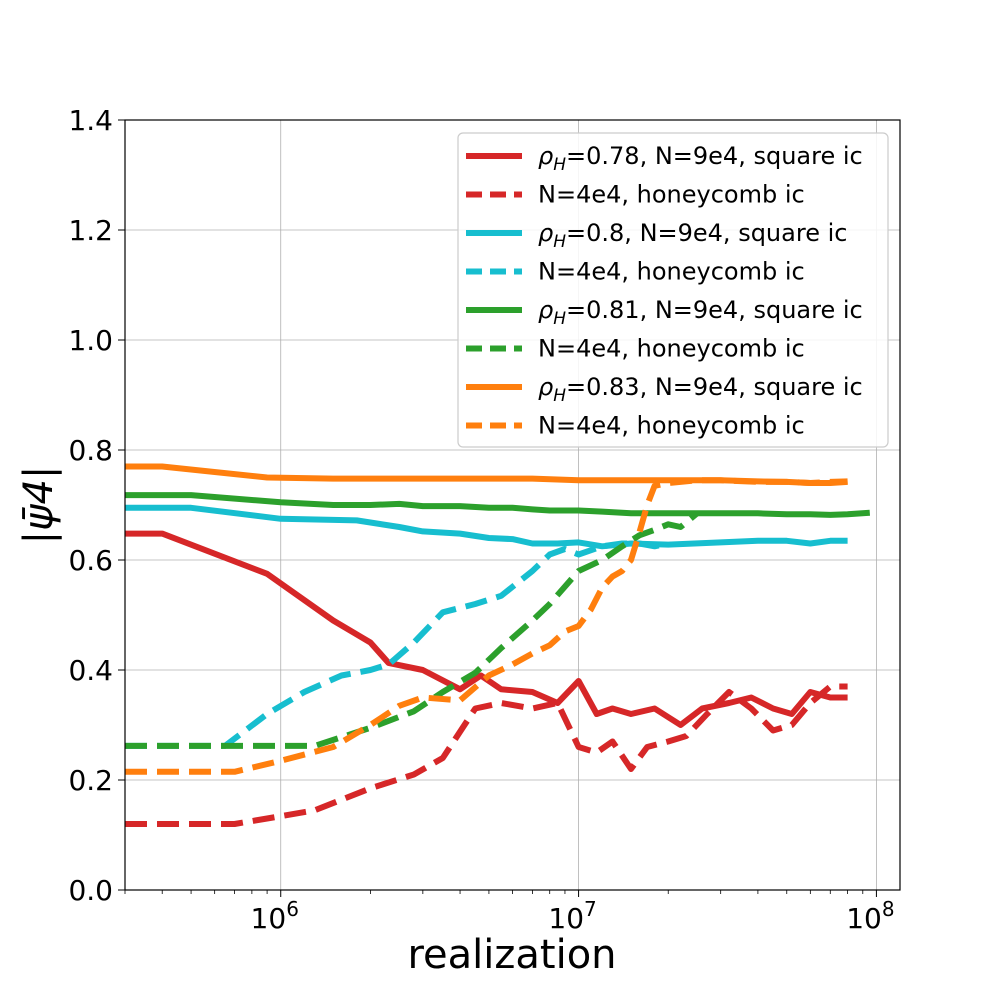 The image size is (1000, 1000). Describe the element at coordinates (90, 670) in the screenshot. I see `y-tick-label: 0.4` at that location.